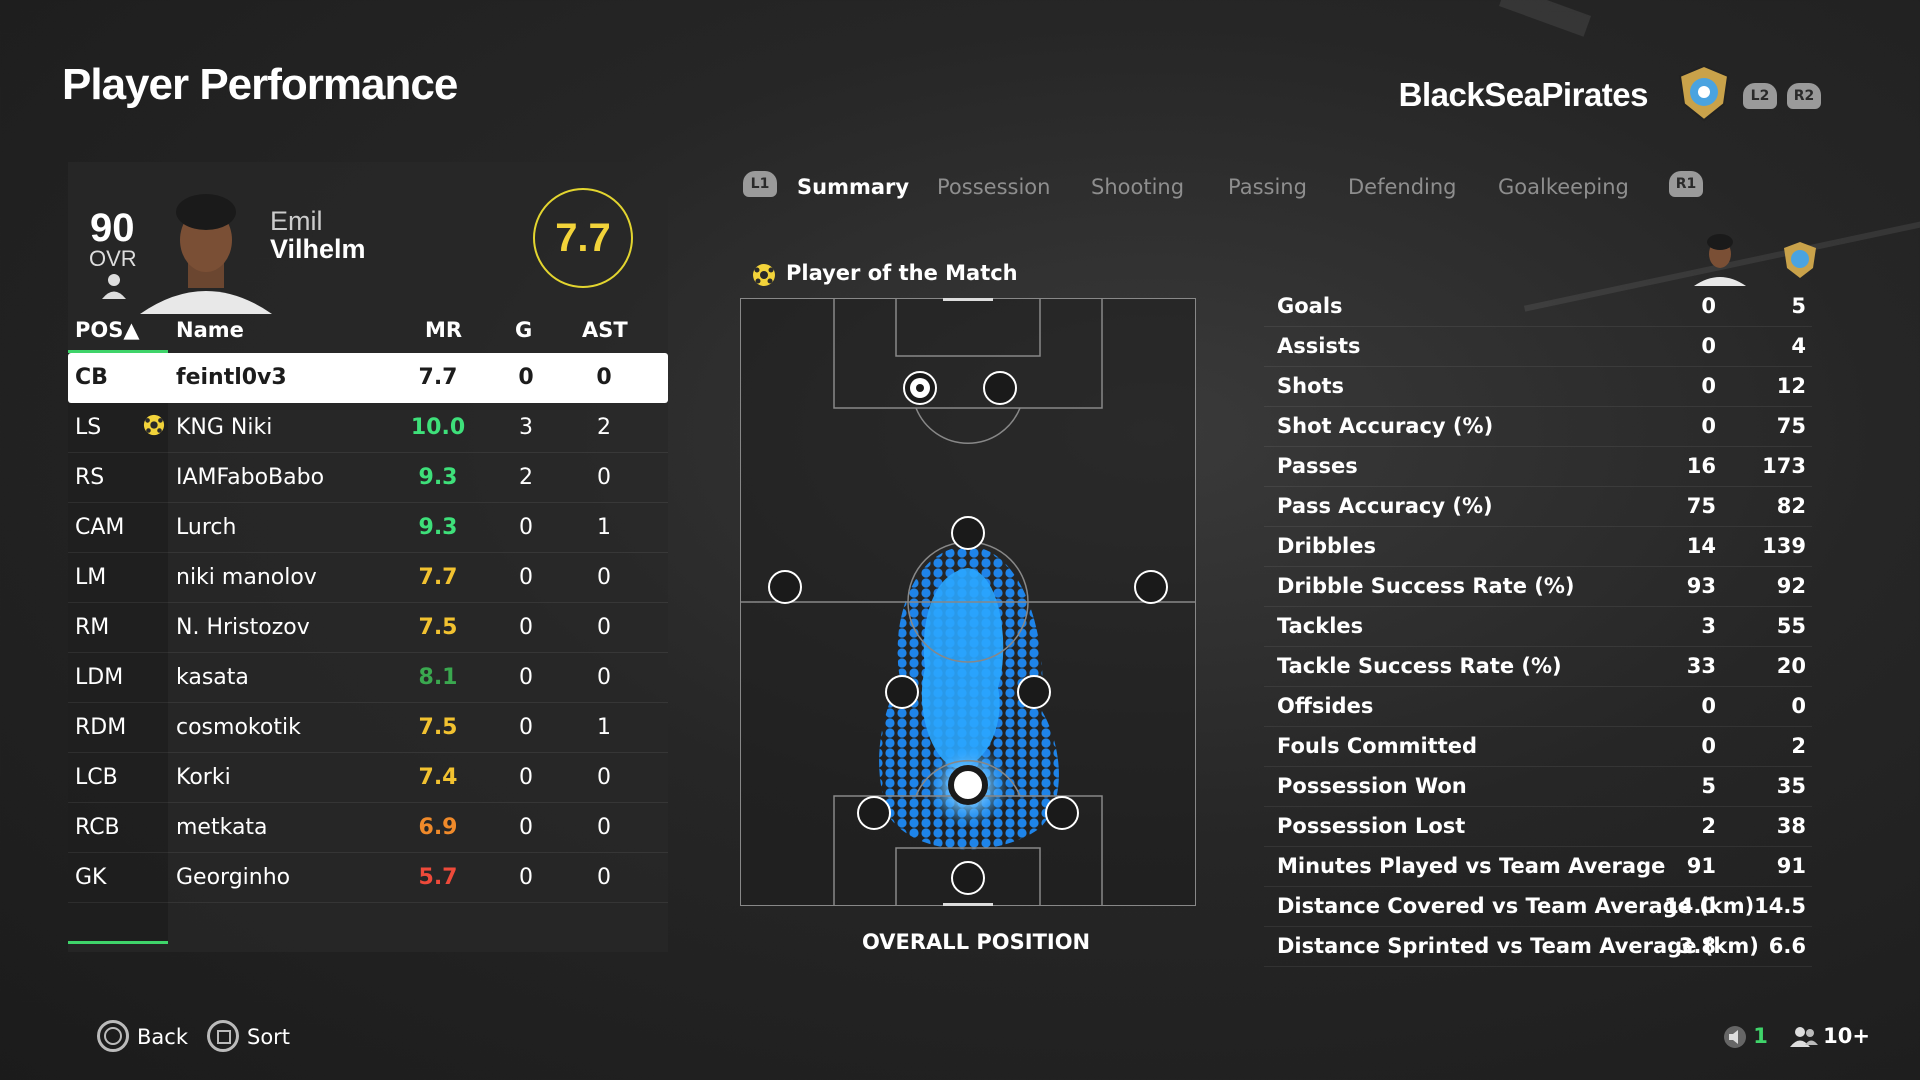 The width and height of the screenshot is (1920, 1080). Describe the element at coordinates (368, 778) in the screenshot. I see `table-row: LCB Korki 7.4 0 0` at that location.